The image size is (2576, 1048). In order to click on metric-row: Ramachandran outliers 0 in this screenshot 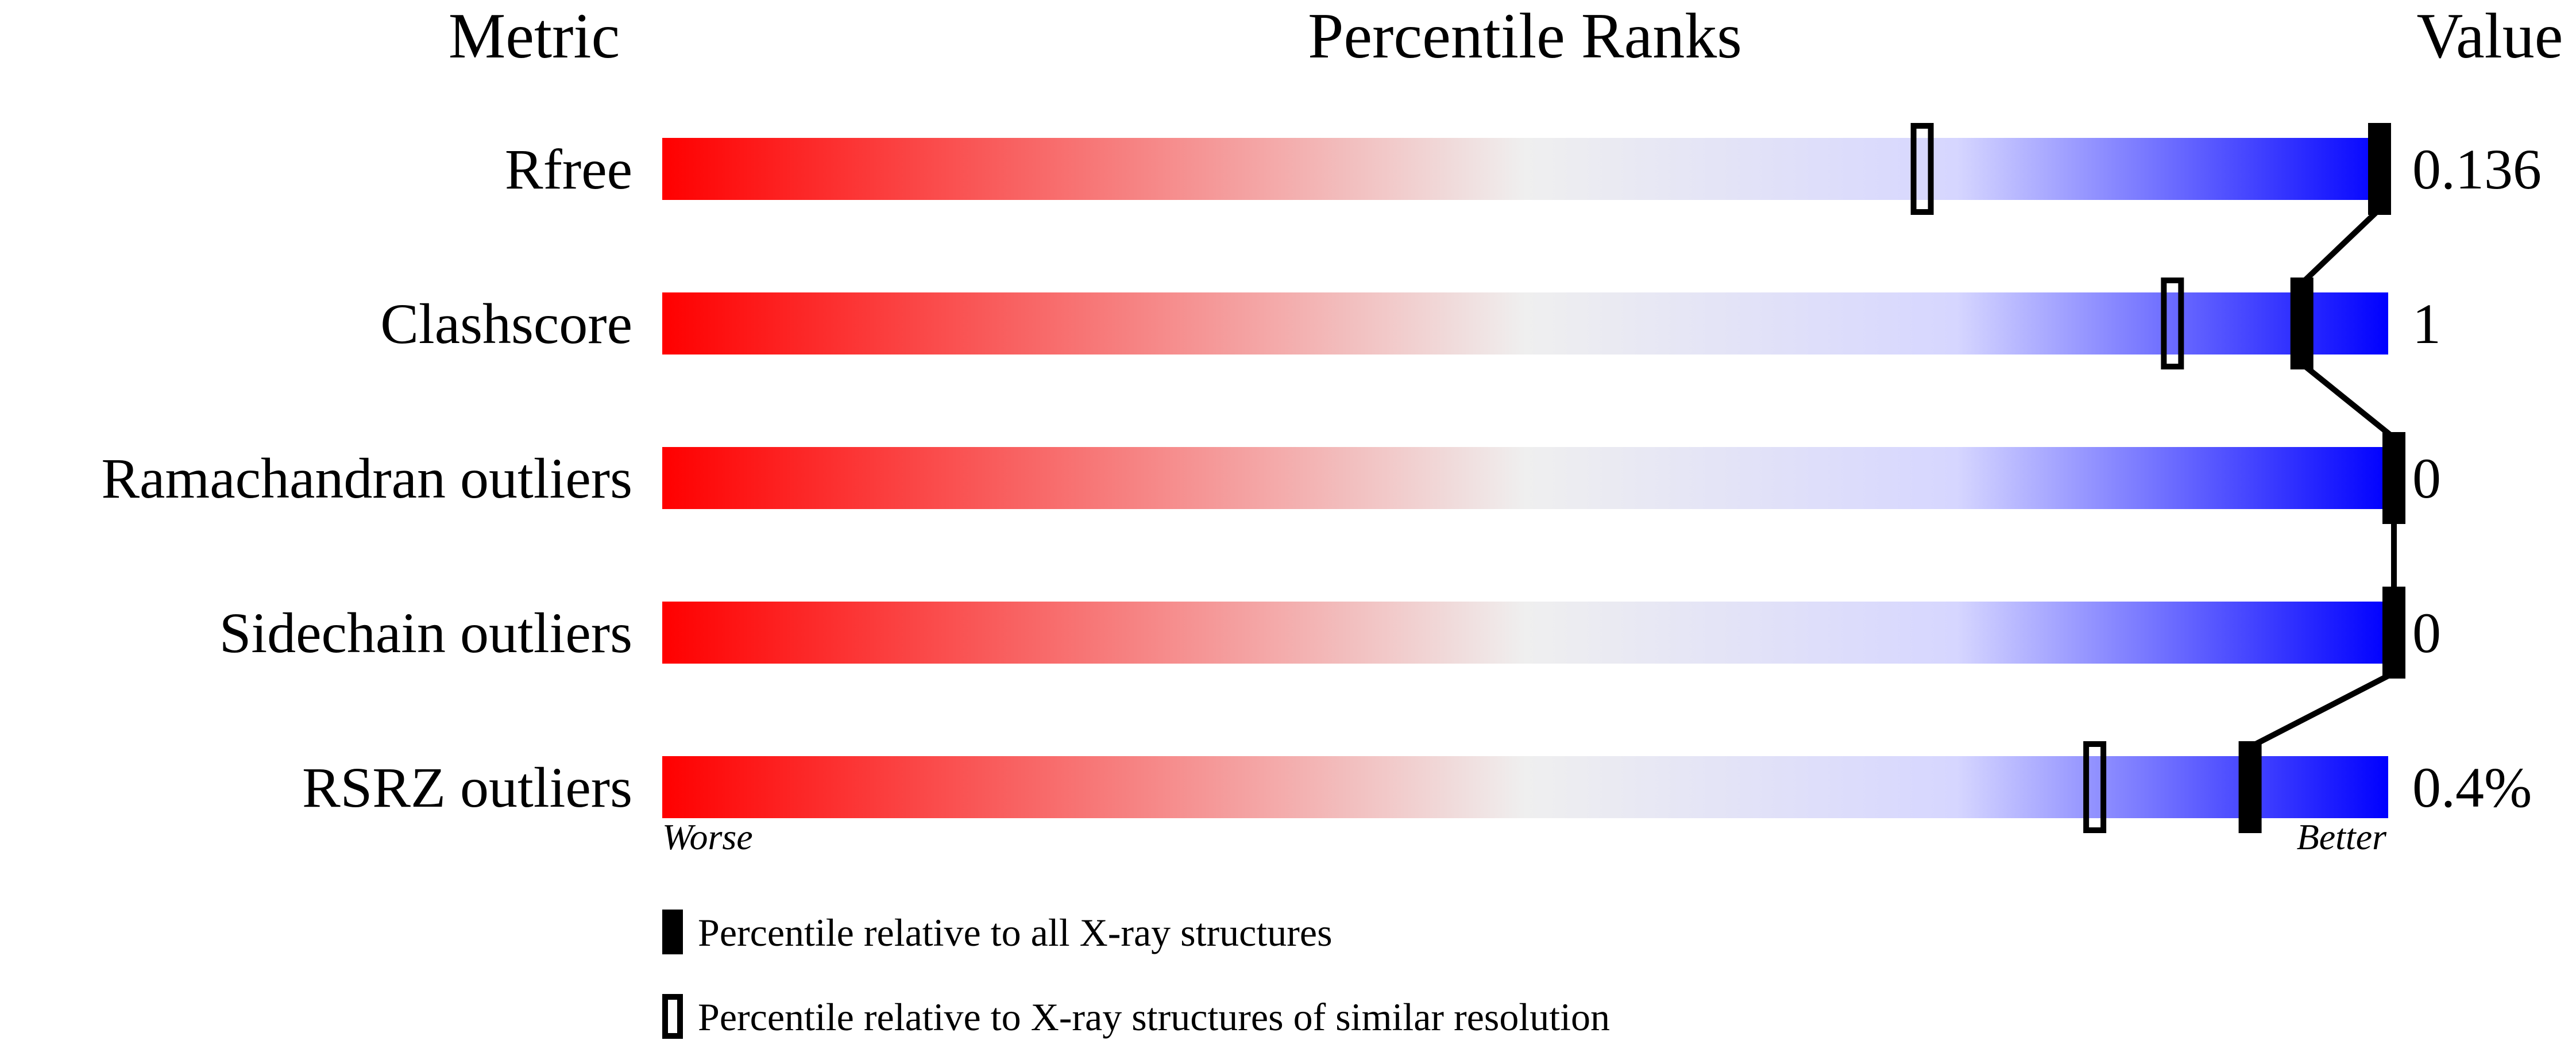, I will do `click(1271, 478)`.